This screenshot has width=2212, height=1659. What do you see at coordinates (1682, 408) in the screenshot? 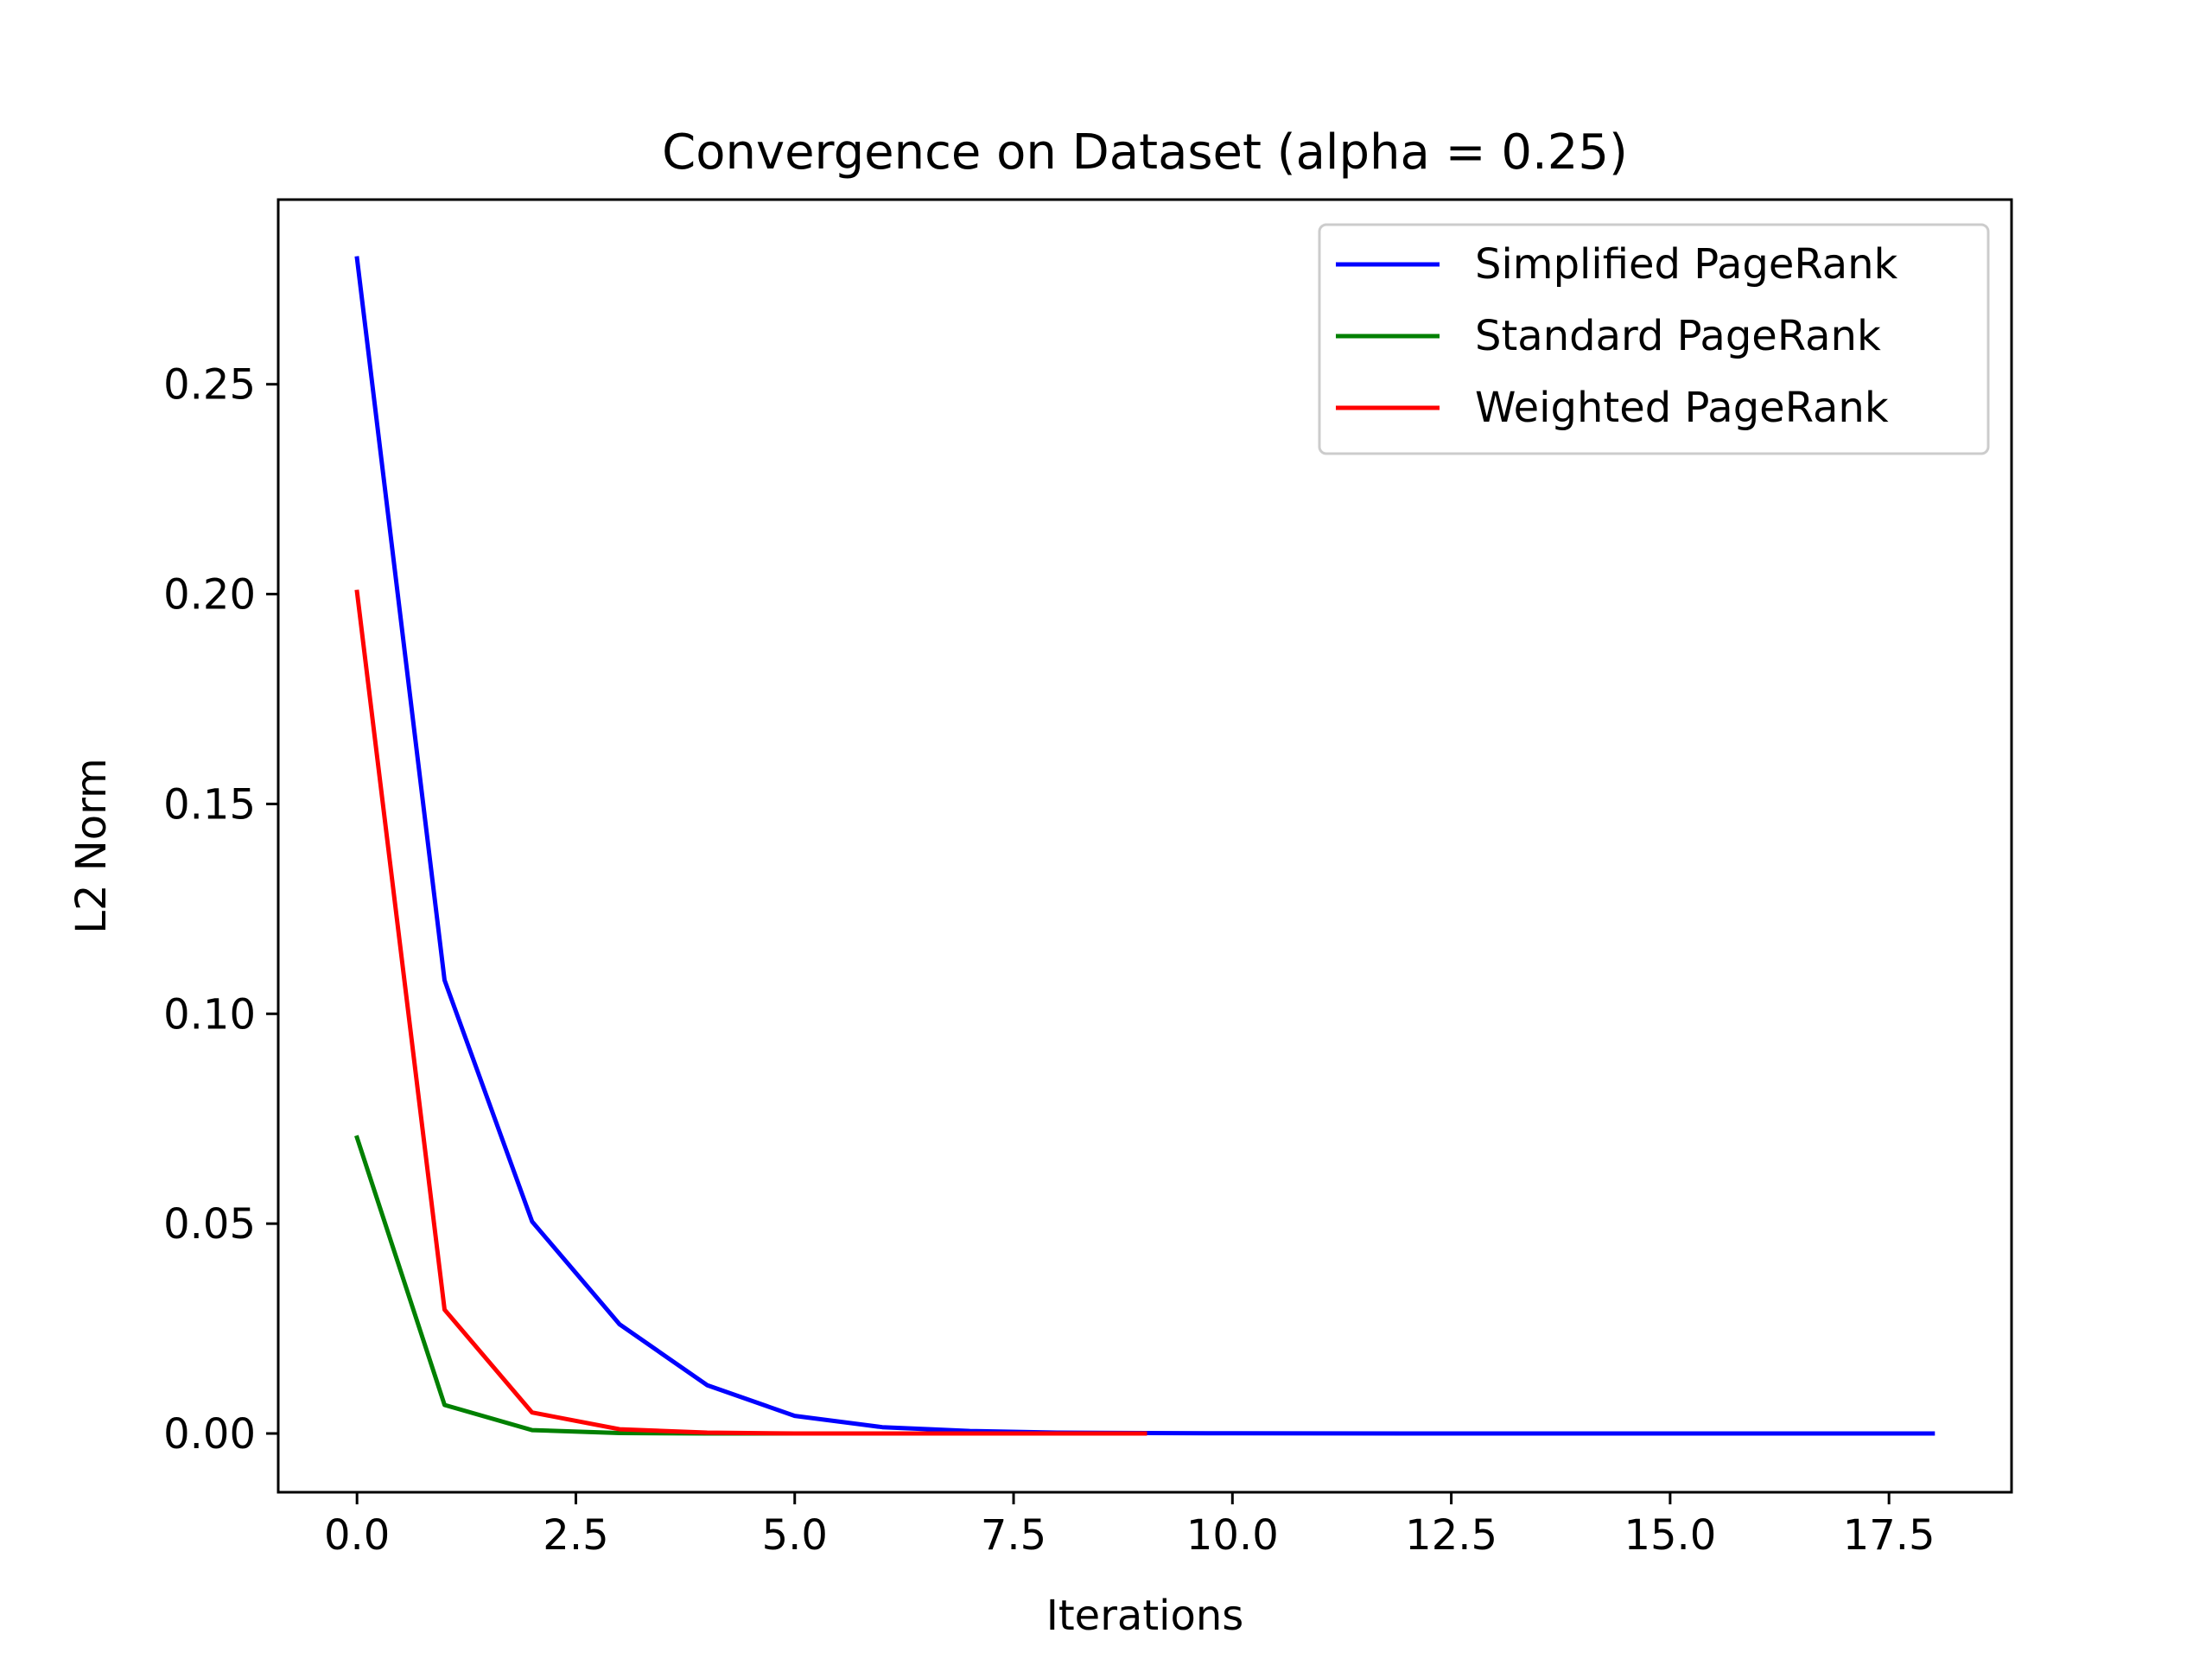
I see `legend-label-weighted: Weighted PageRank` at bounding box center [1682, 408].